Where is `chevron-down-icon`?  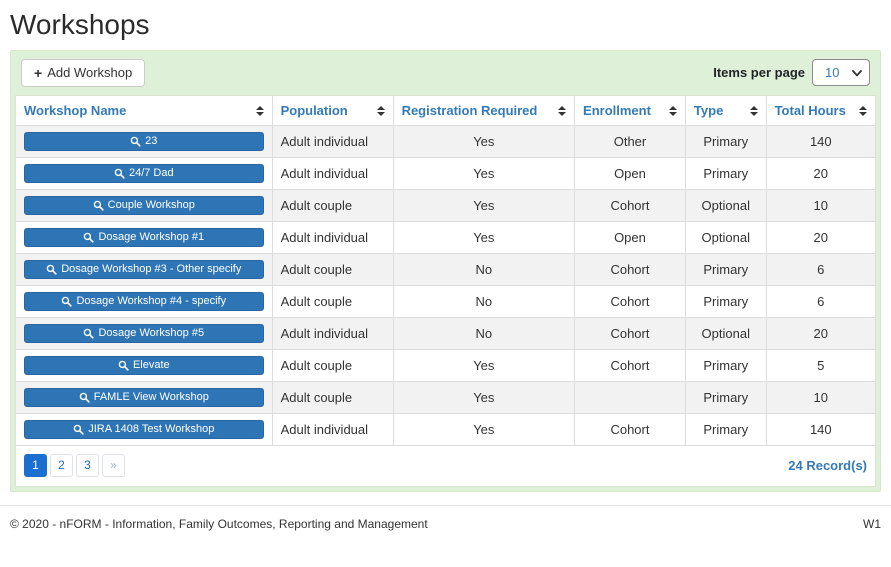
chevron-down-icon is located at coordinates (857, 73).